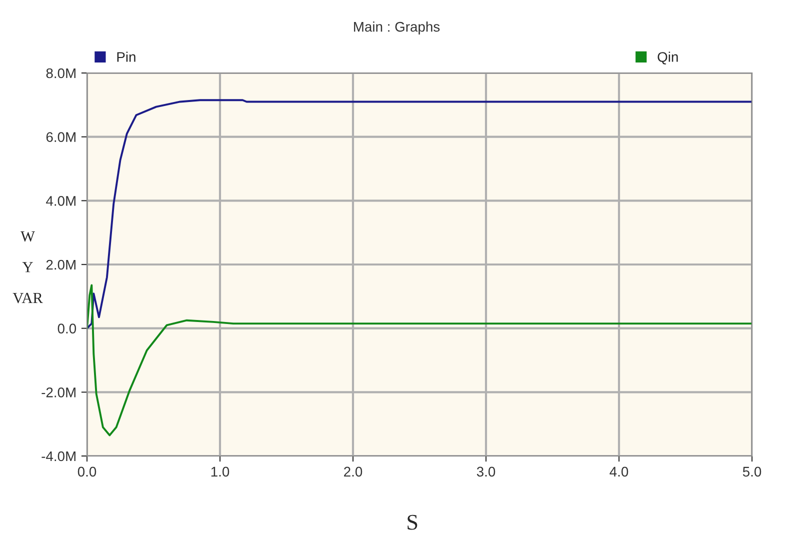  Describe the element at coordinates (59, 456) in the screenshot. I see `y-tick-label: -4.0M` at that location.